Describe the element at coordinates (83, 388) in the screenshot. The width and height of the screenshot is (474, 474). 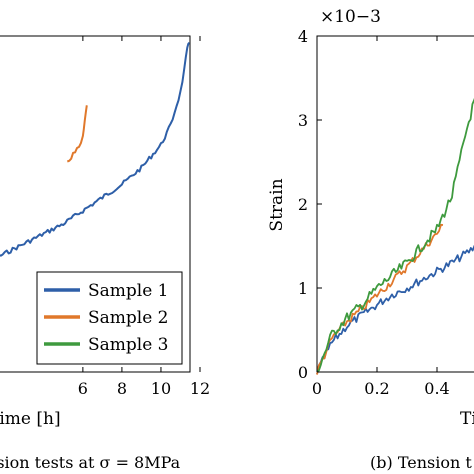
I see `panel-a-xtick-label: 6` at that location.